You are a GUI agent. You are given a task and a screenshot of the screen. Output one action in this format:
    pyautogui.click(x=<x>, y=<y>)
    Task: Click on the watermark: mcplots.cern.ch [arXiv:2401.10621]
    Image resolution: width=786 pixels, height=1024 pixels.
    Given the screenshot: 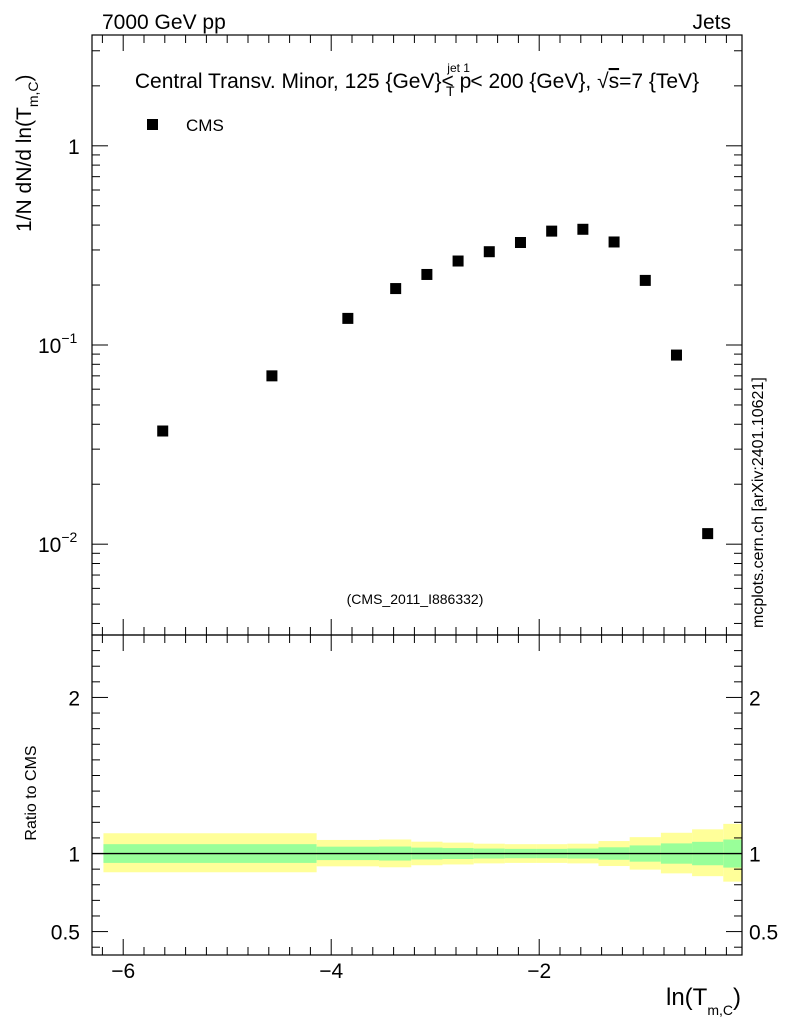 What is the action you would take?
    pyautogui.click(x=758, y=502)
    